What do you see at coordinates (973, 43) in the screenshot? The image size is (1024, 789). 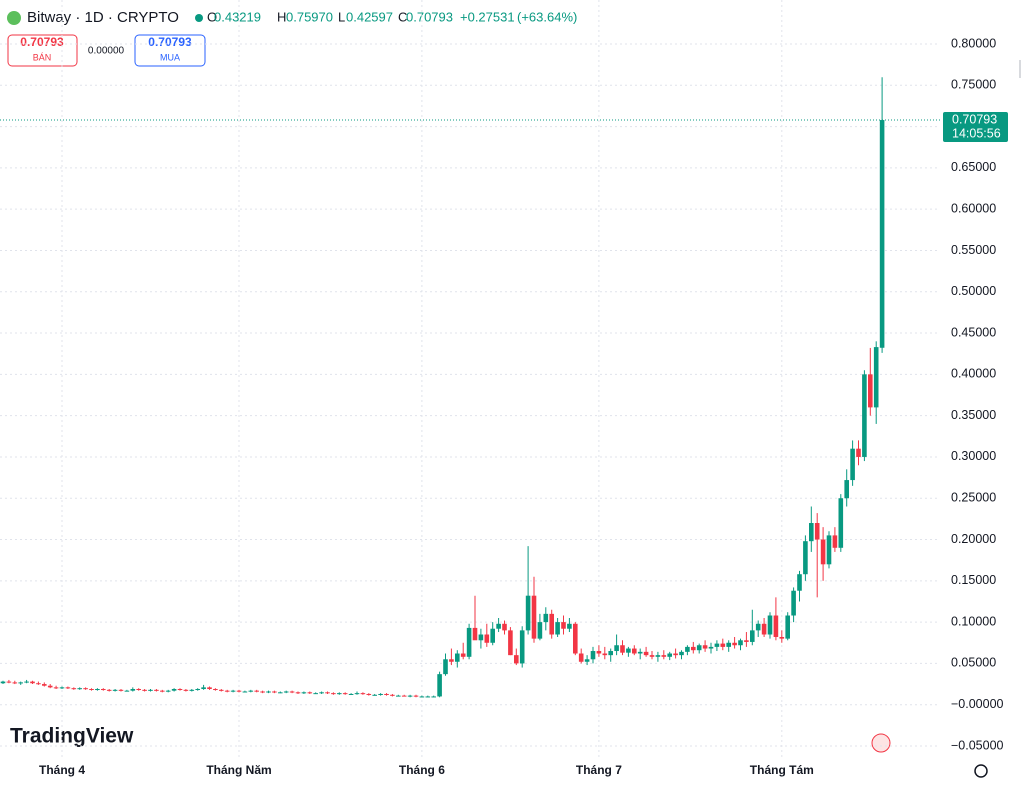 I see `y-tick-label: 0.80000` at bounding box center [973, 43].